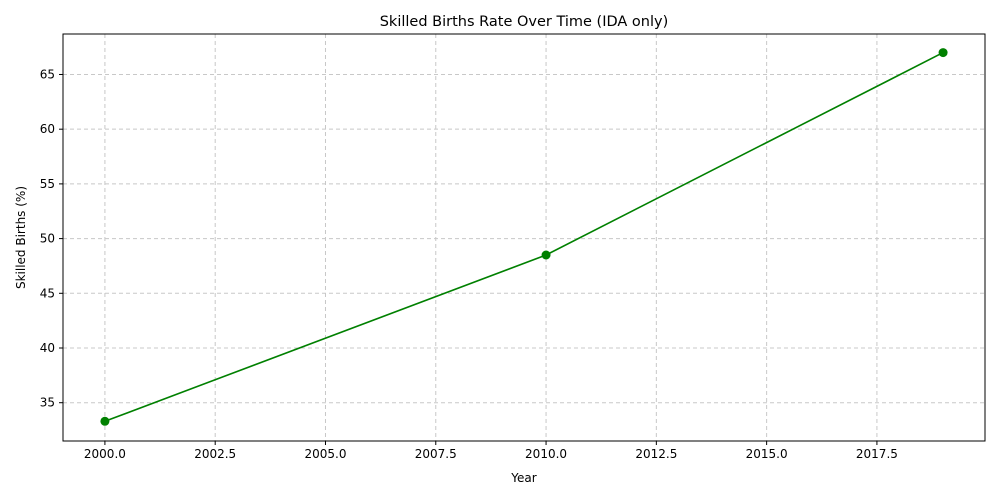 The height and width of the screenshot is (500, 1000). I want to click on y-tick-label: 50, so click(47, 239).